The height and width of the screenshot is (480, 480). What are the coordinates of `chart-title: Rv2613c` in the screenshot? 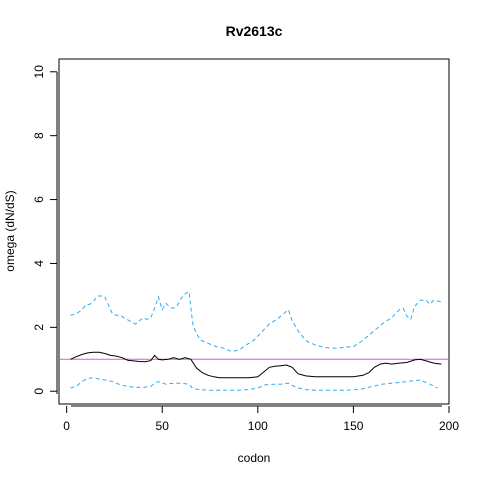 It's located at (254, 31).